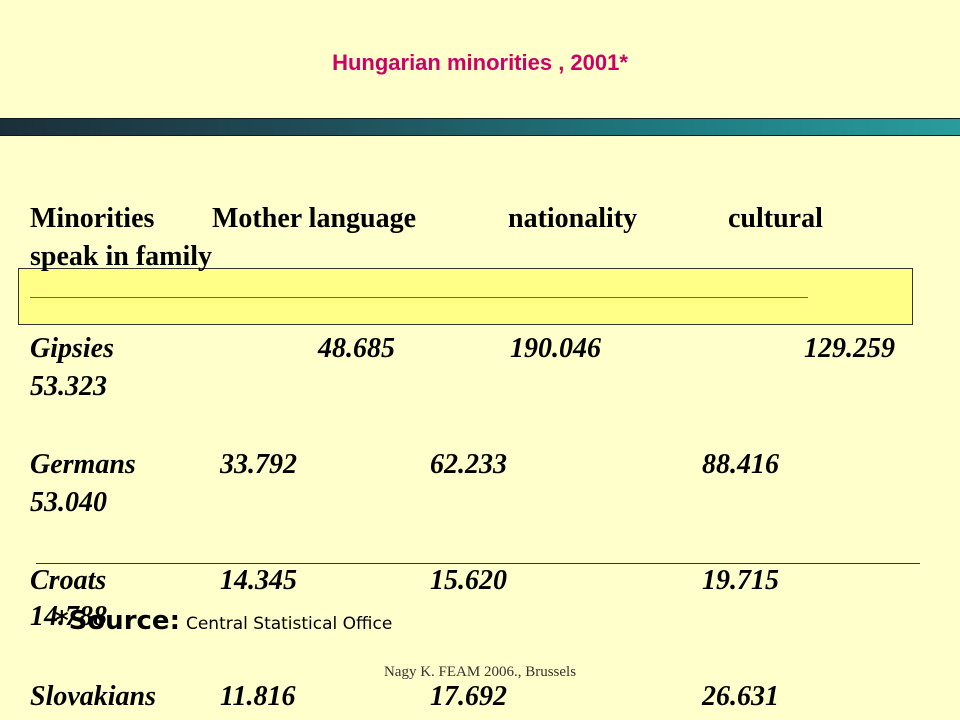 Image resolution: width=960 pixels, height=720 pixels. Describe the element at coordinates (478, 563) in the screenshot. I see `croats-rule` at that location.